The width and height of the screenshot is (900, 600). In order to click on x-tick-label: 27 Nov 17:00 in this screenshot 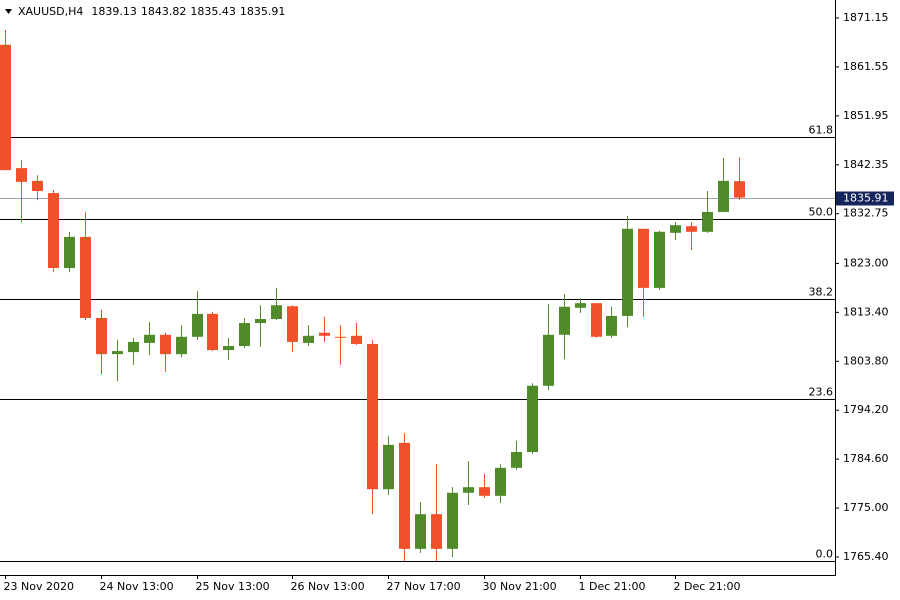, I will do `click(424, 586)`.